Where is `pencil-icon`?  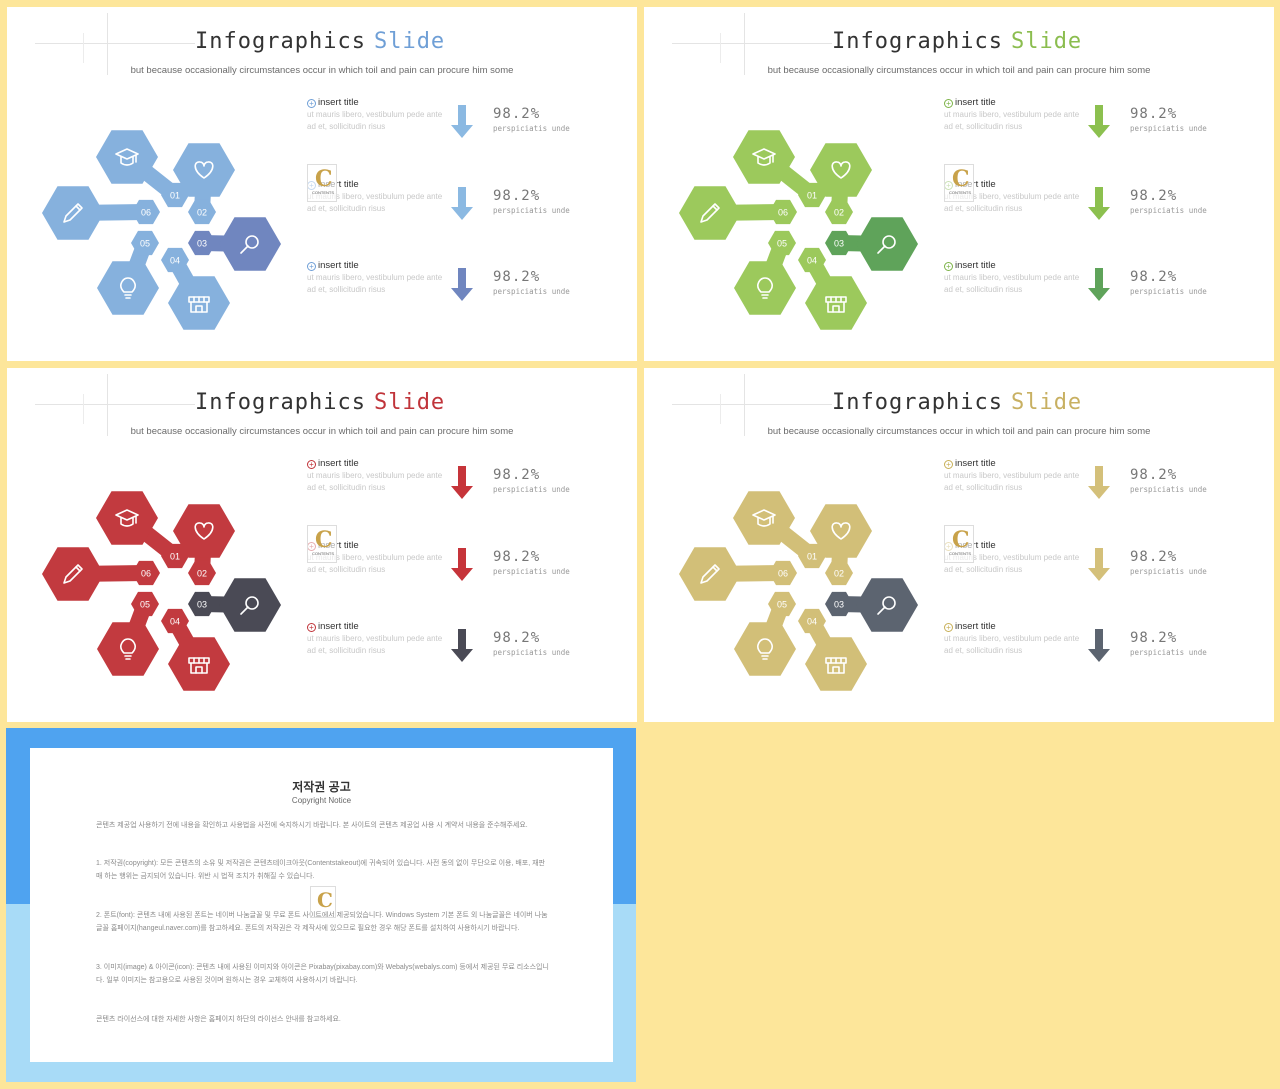 pencil-icon is located at coordinates (73, 574).